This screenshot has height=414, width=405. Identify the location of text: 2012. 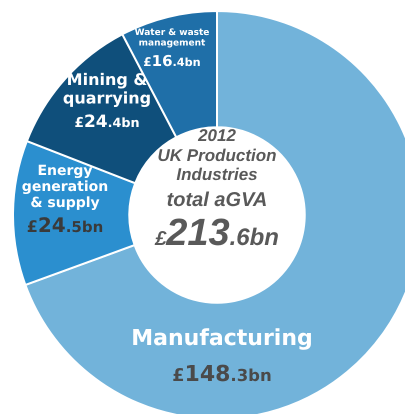
(216, 136).